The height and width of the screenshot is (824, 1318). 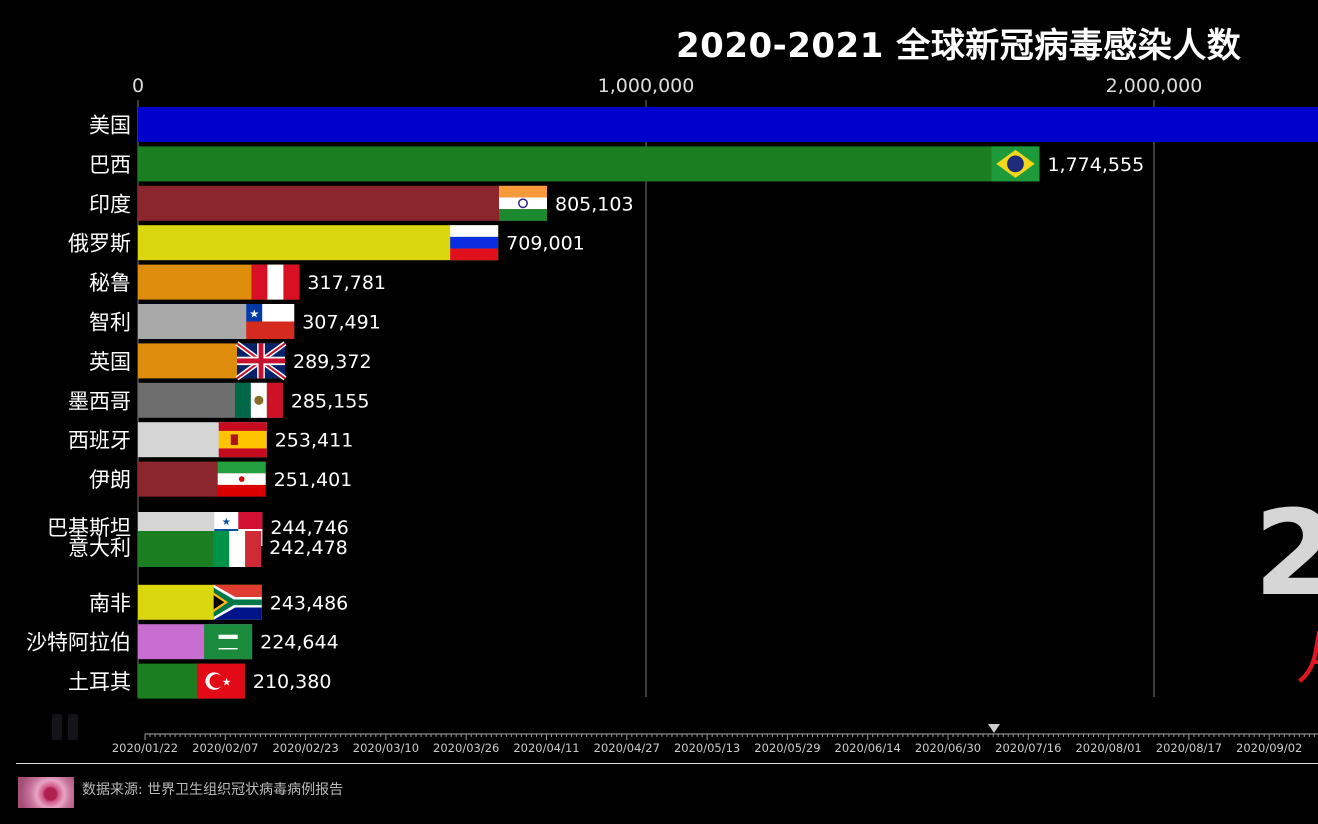 I want to click on value-label: 210,380, so click(x=292, y=682).